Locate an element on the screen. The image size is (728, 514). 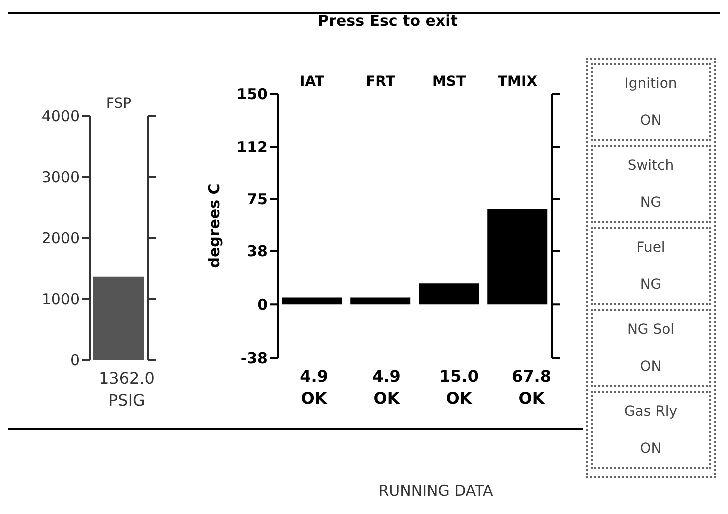
y-tick-label: -38 is located at coordinates (254, 358).